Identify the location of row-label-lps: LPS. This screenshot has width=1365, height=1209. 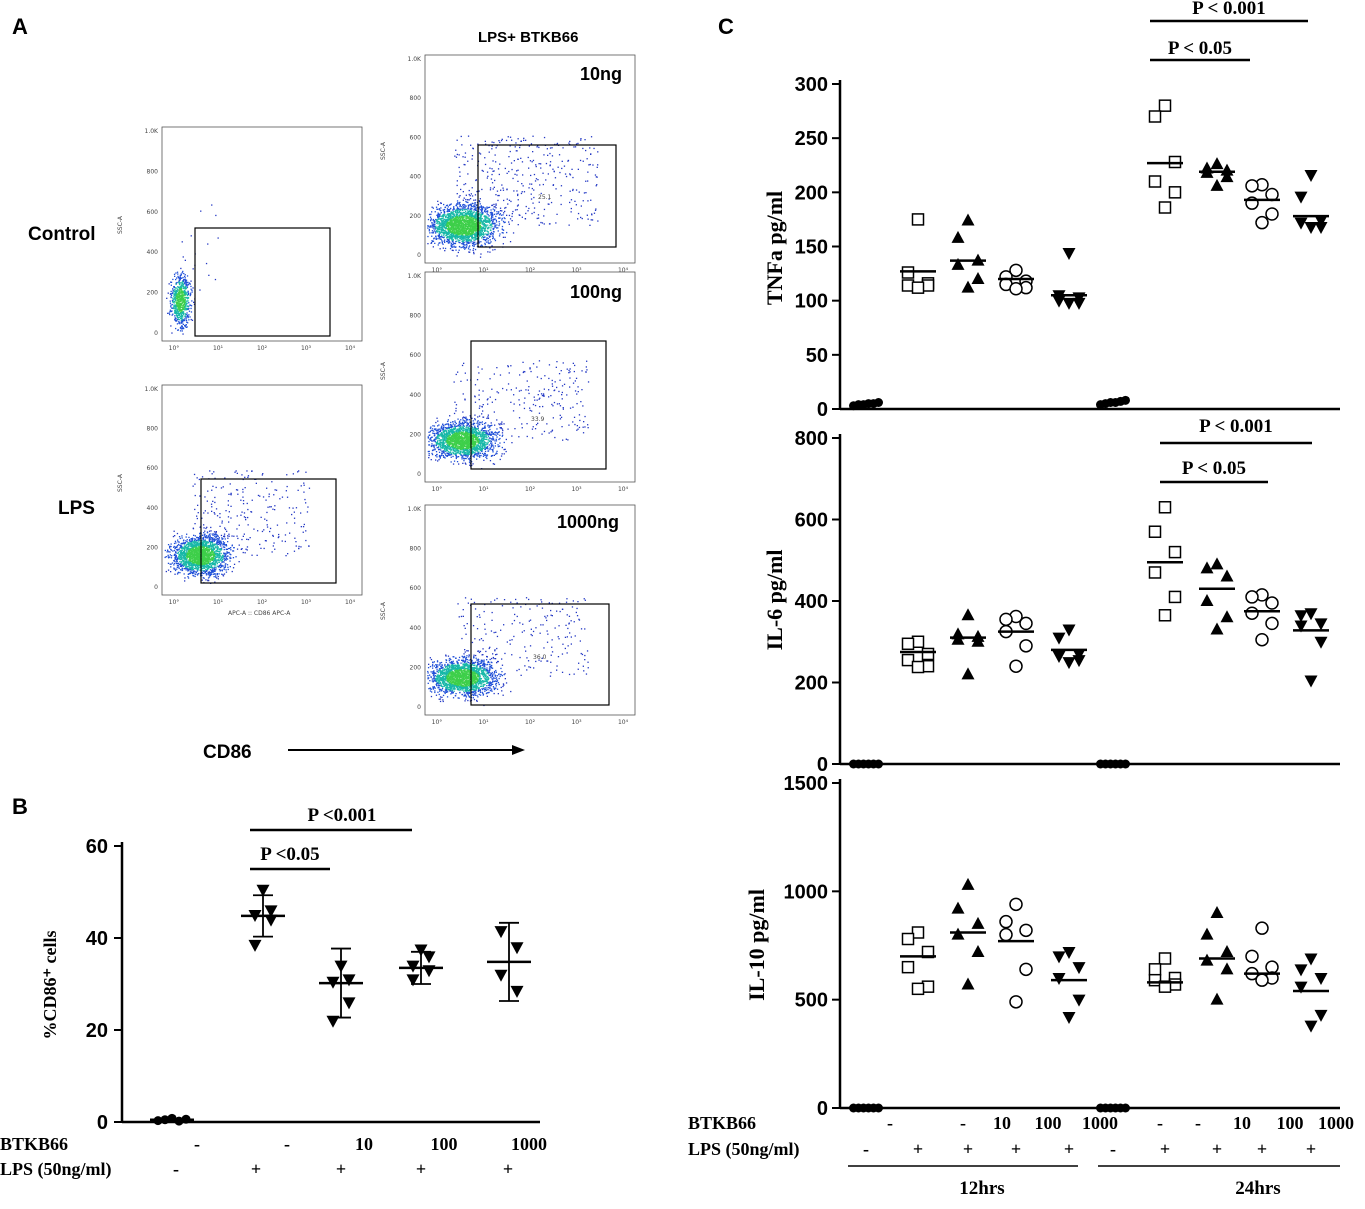
(76, 508).